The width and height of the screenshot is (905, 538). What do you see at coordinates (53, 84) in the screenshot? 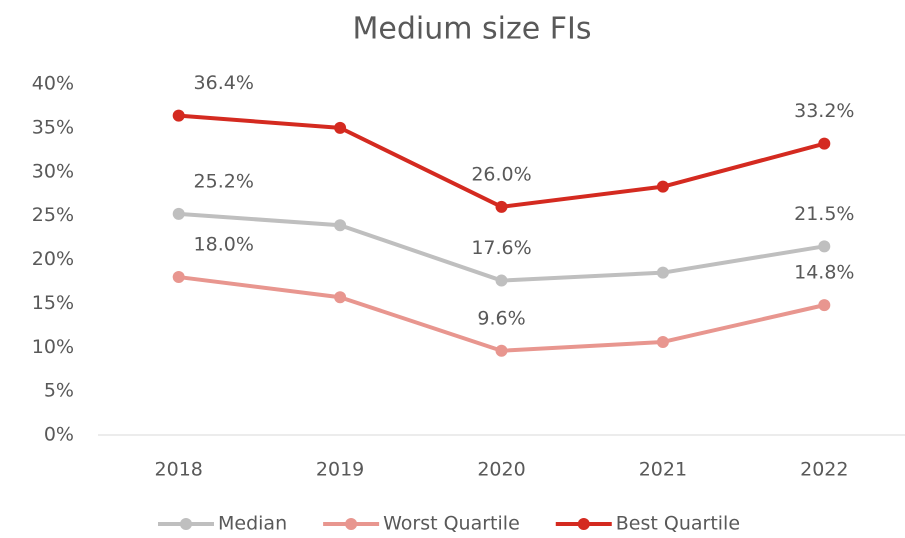
I see `y-tick-label: 40%` at bounding box center [53, 84].